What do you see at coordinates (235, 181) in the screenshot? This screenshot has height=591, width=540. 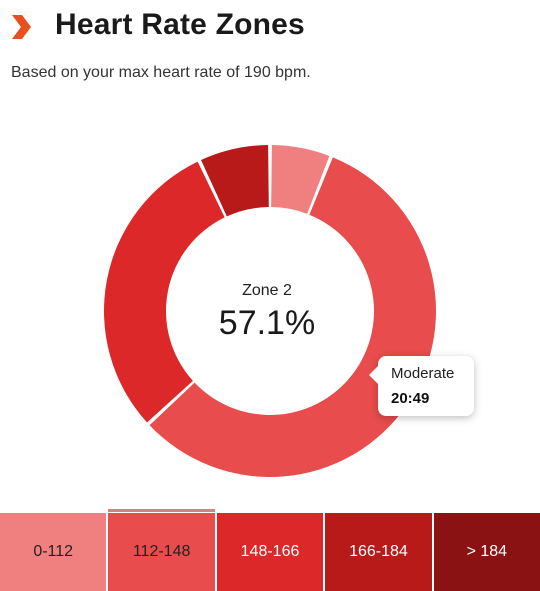 I see `donut-slice--184` at bounding box center [235, 181].